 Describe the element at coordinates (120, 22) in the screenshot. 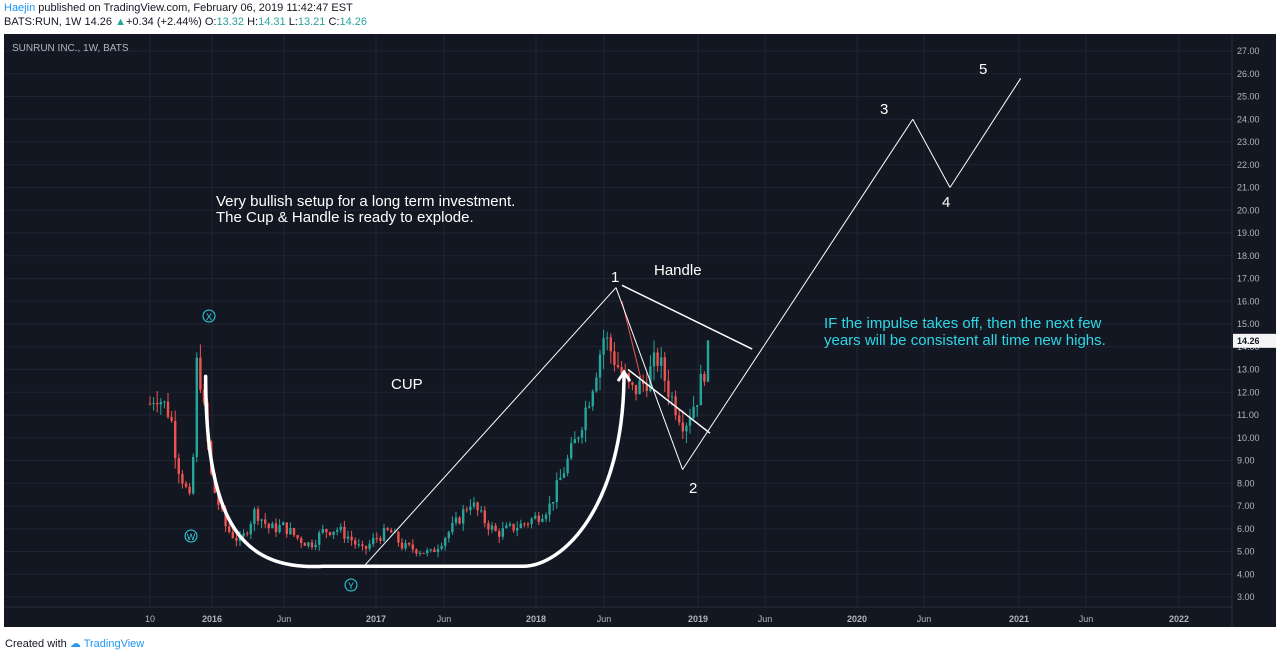

I see `up-arrow-icon: ▲` at that location.